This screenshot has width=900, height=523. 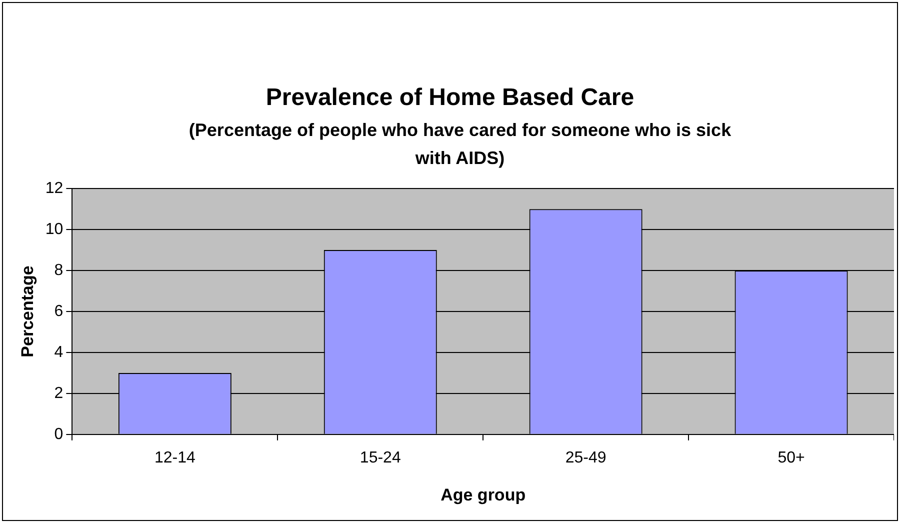 What do you see at coordinates (460, 144) in the screenshot?
I see `chart-subtitle: (Percentage of people who have cared for someone who is sick with AIDS)` at bounding box center [460, 144].